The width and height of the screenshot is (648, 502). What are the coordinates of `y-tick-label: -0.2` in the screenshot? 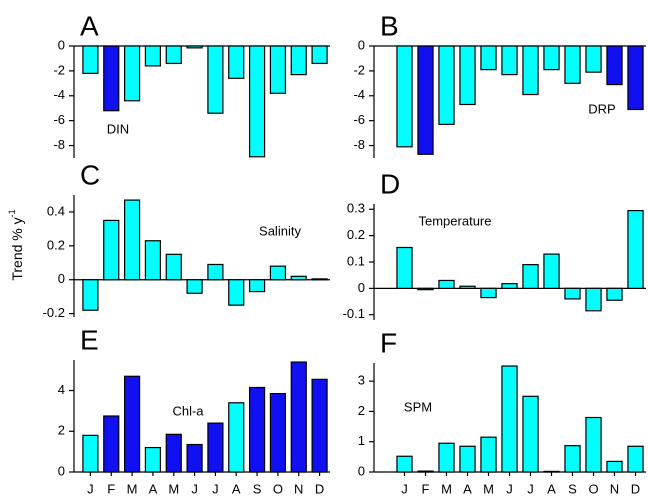 It's located at (54, 312).